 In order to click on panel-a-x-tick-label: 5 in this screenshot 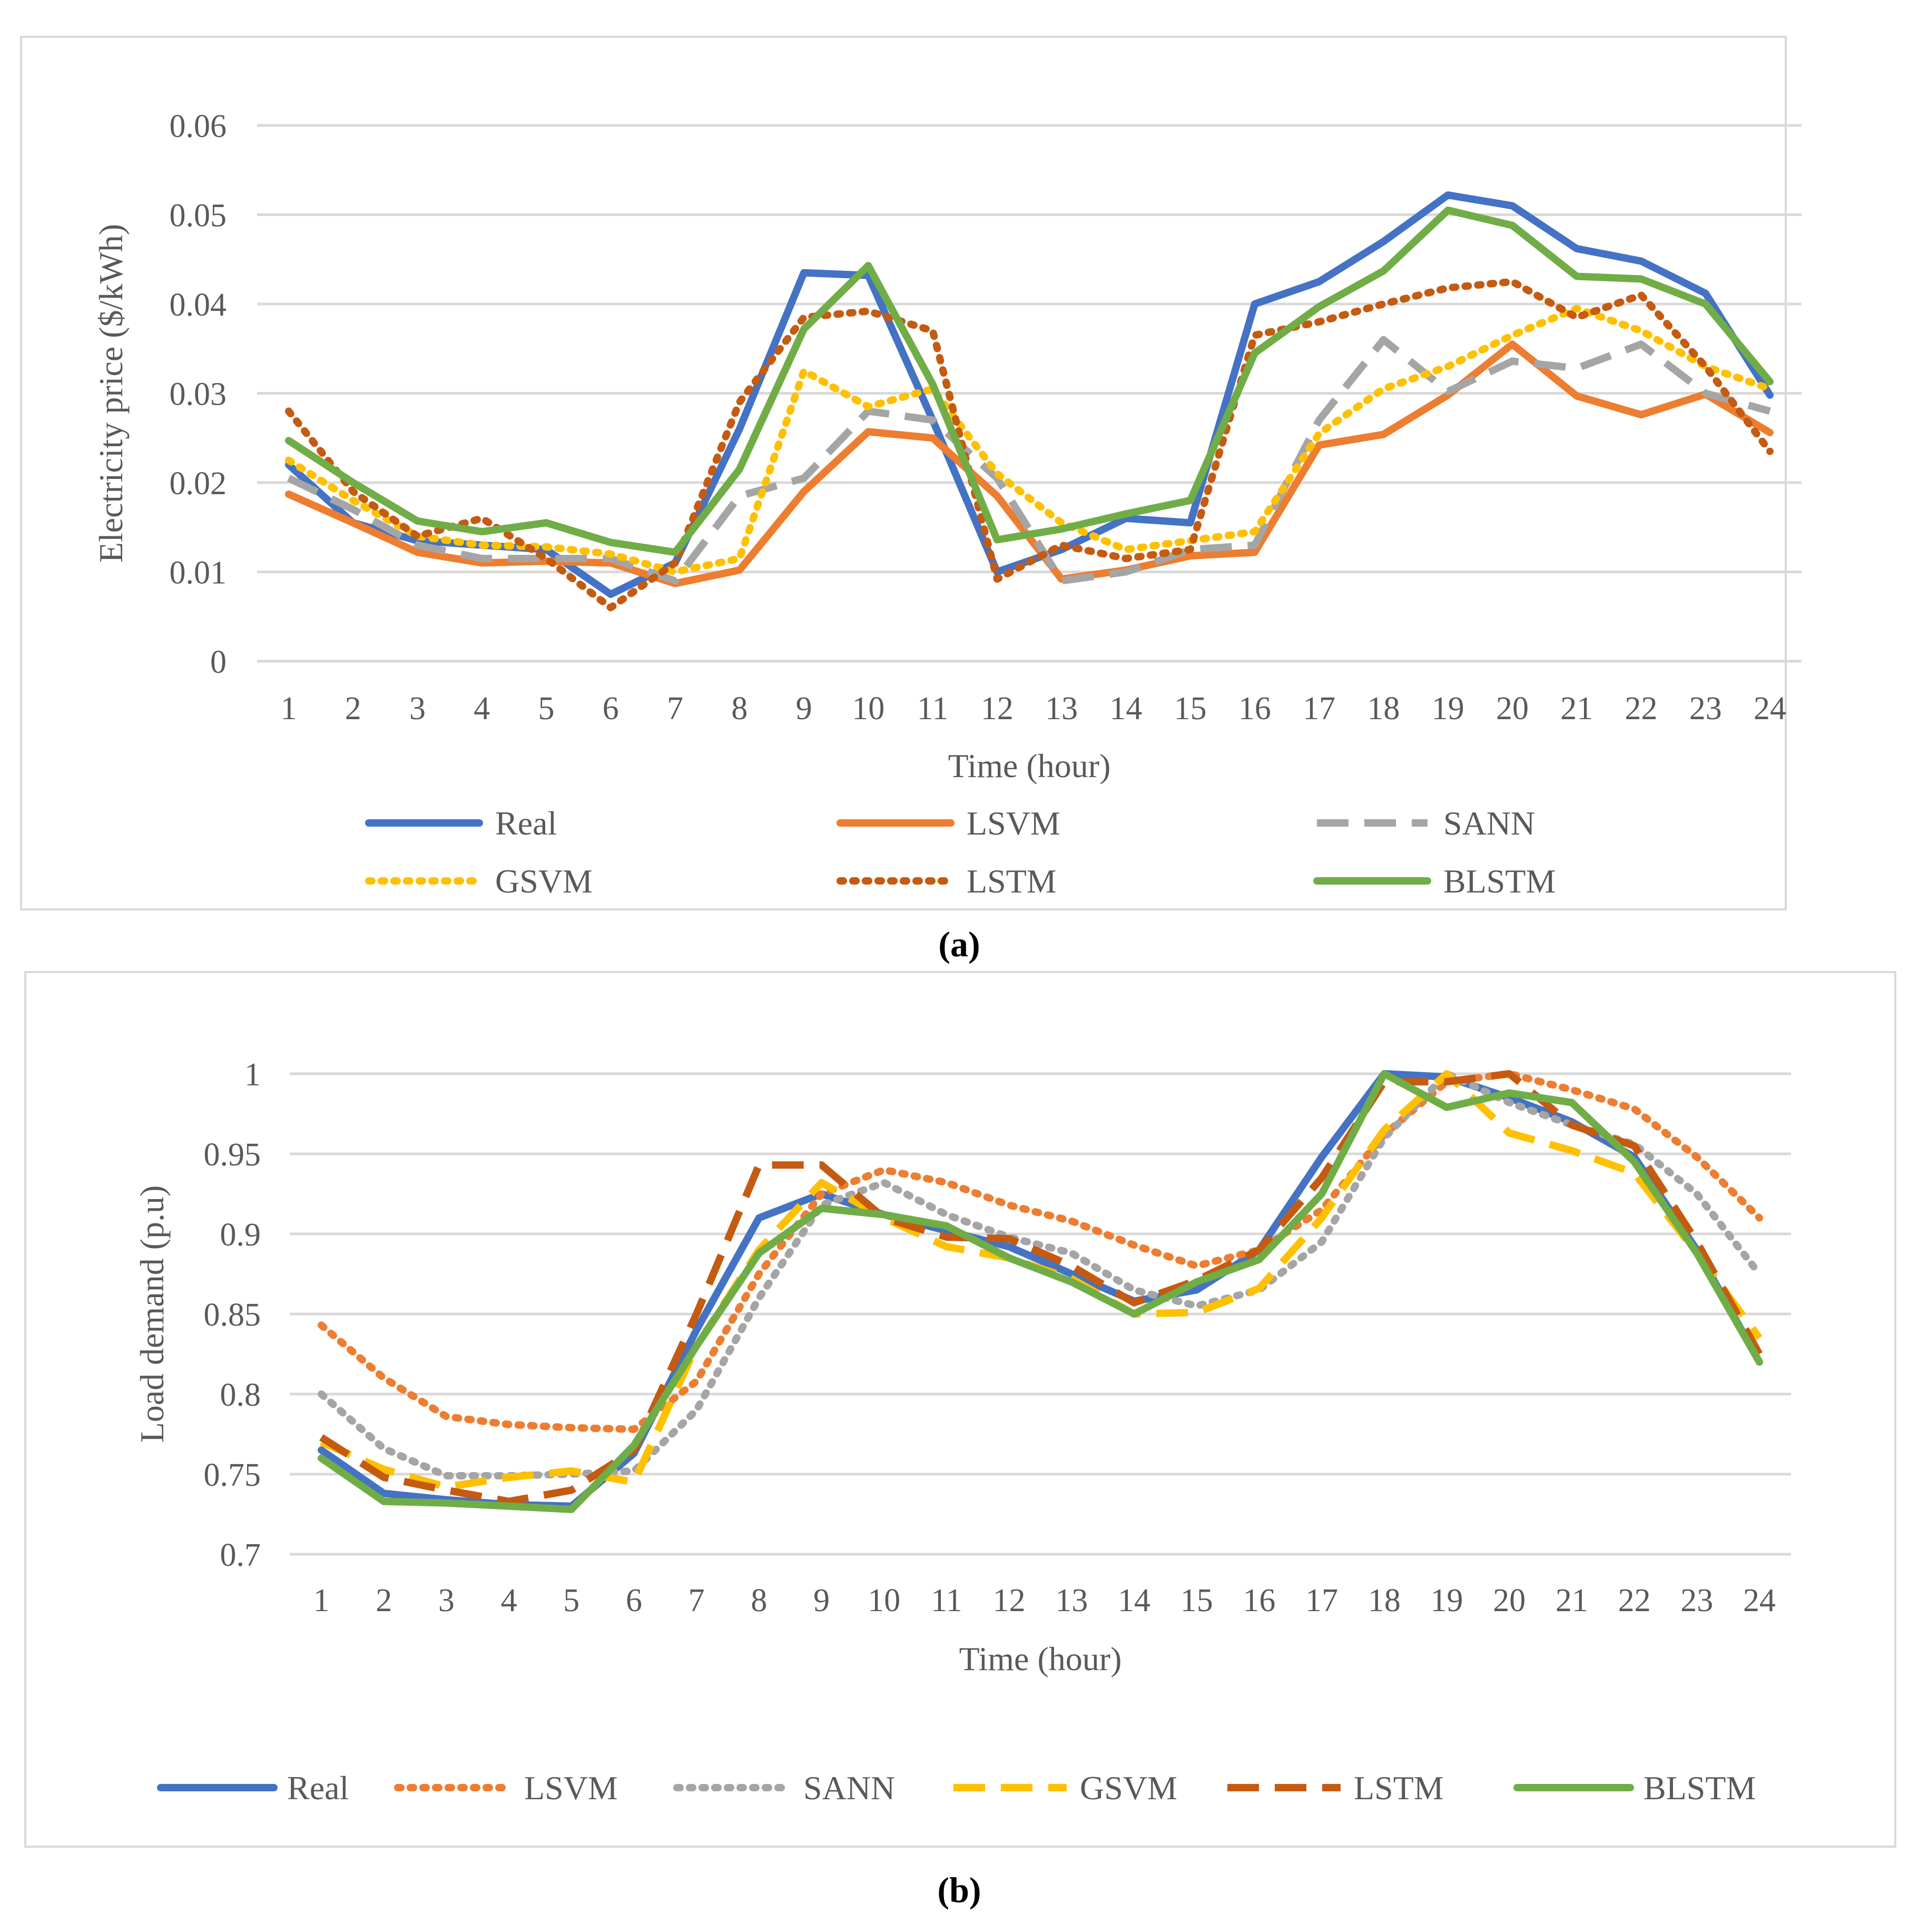, I will do `click(547, 709)`.